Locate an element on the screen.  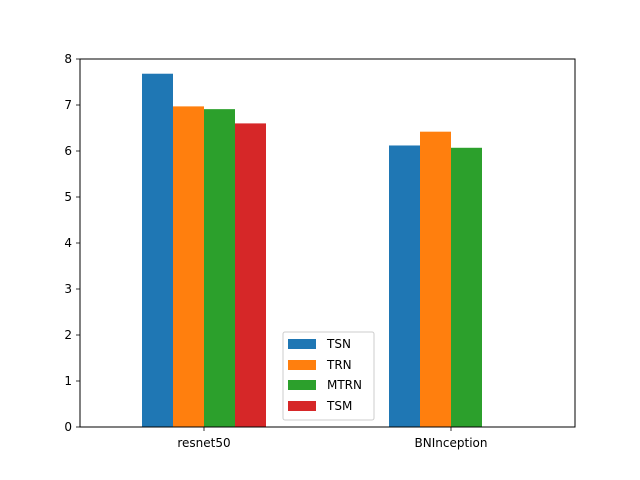
bar-trn-resnet50 is located at coordinates (188, 266).